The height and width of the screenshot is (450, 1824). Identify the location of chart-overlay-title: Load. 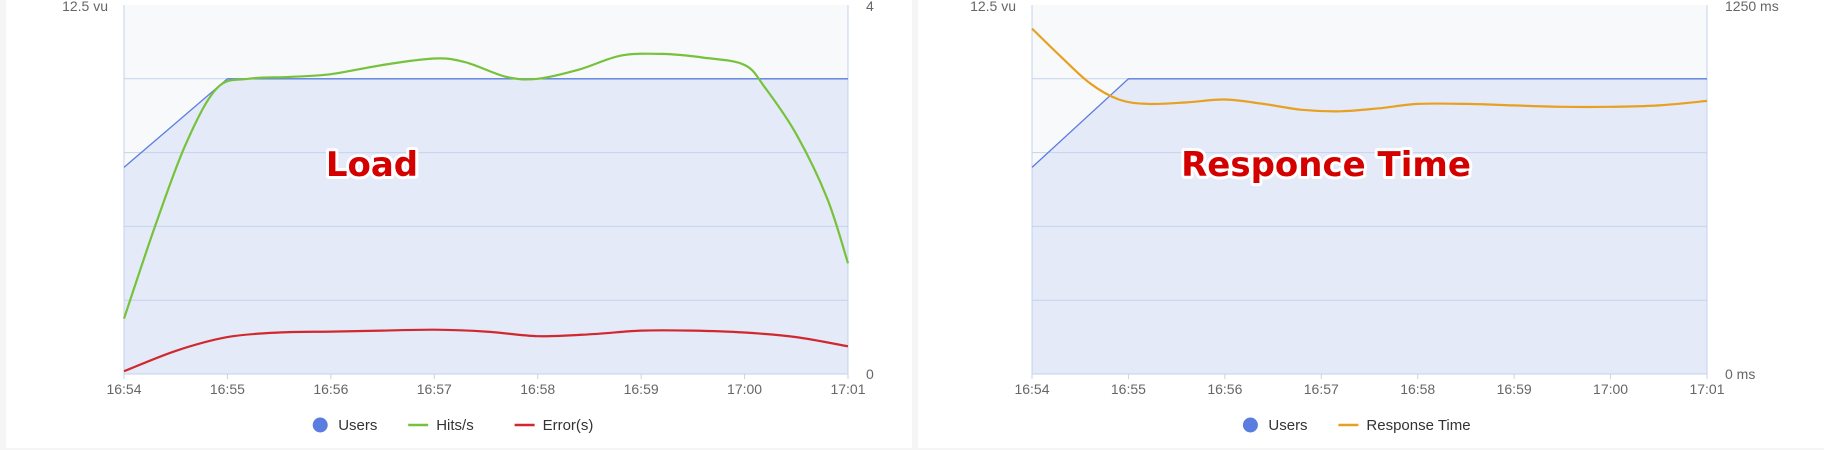
(372, 165).